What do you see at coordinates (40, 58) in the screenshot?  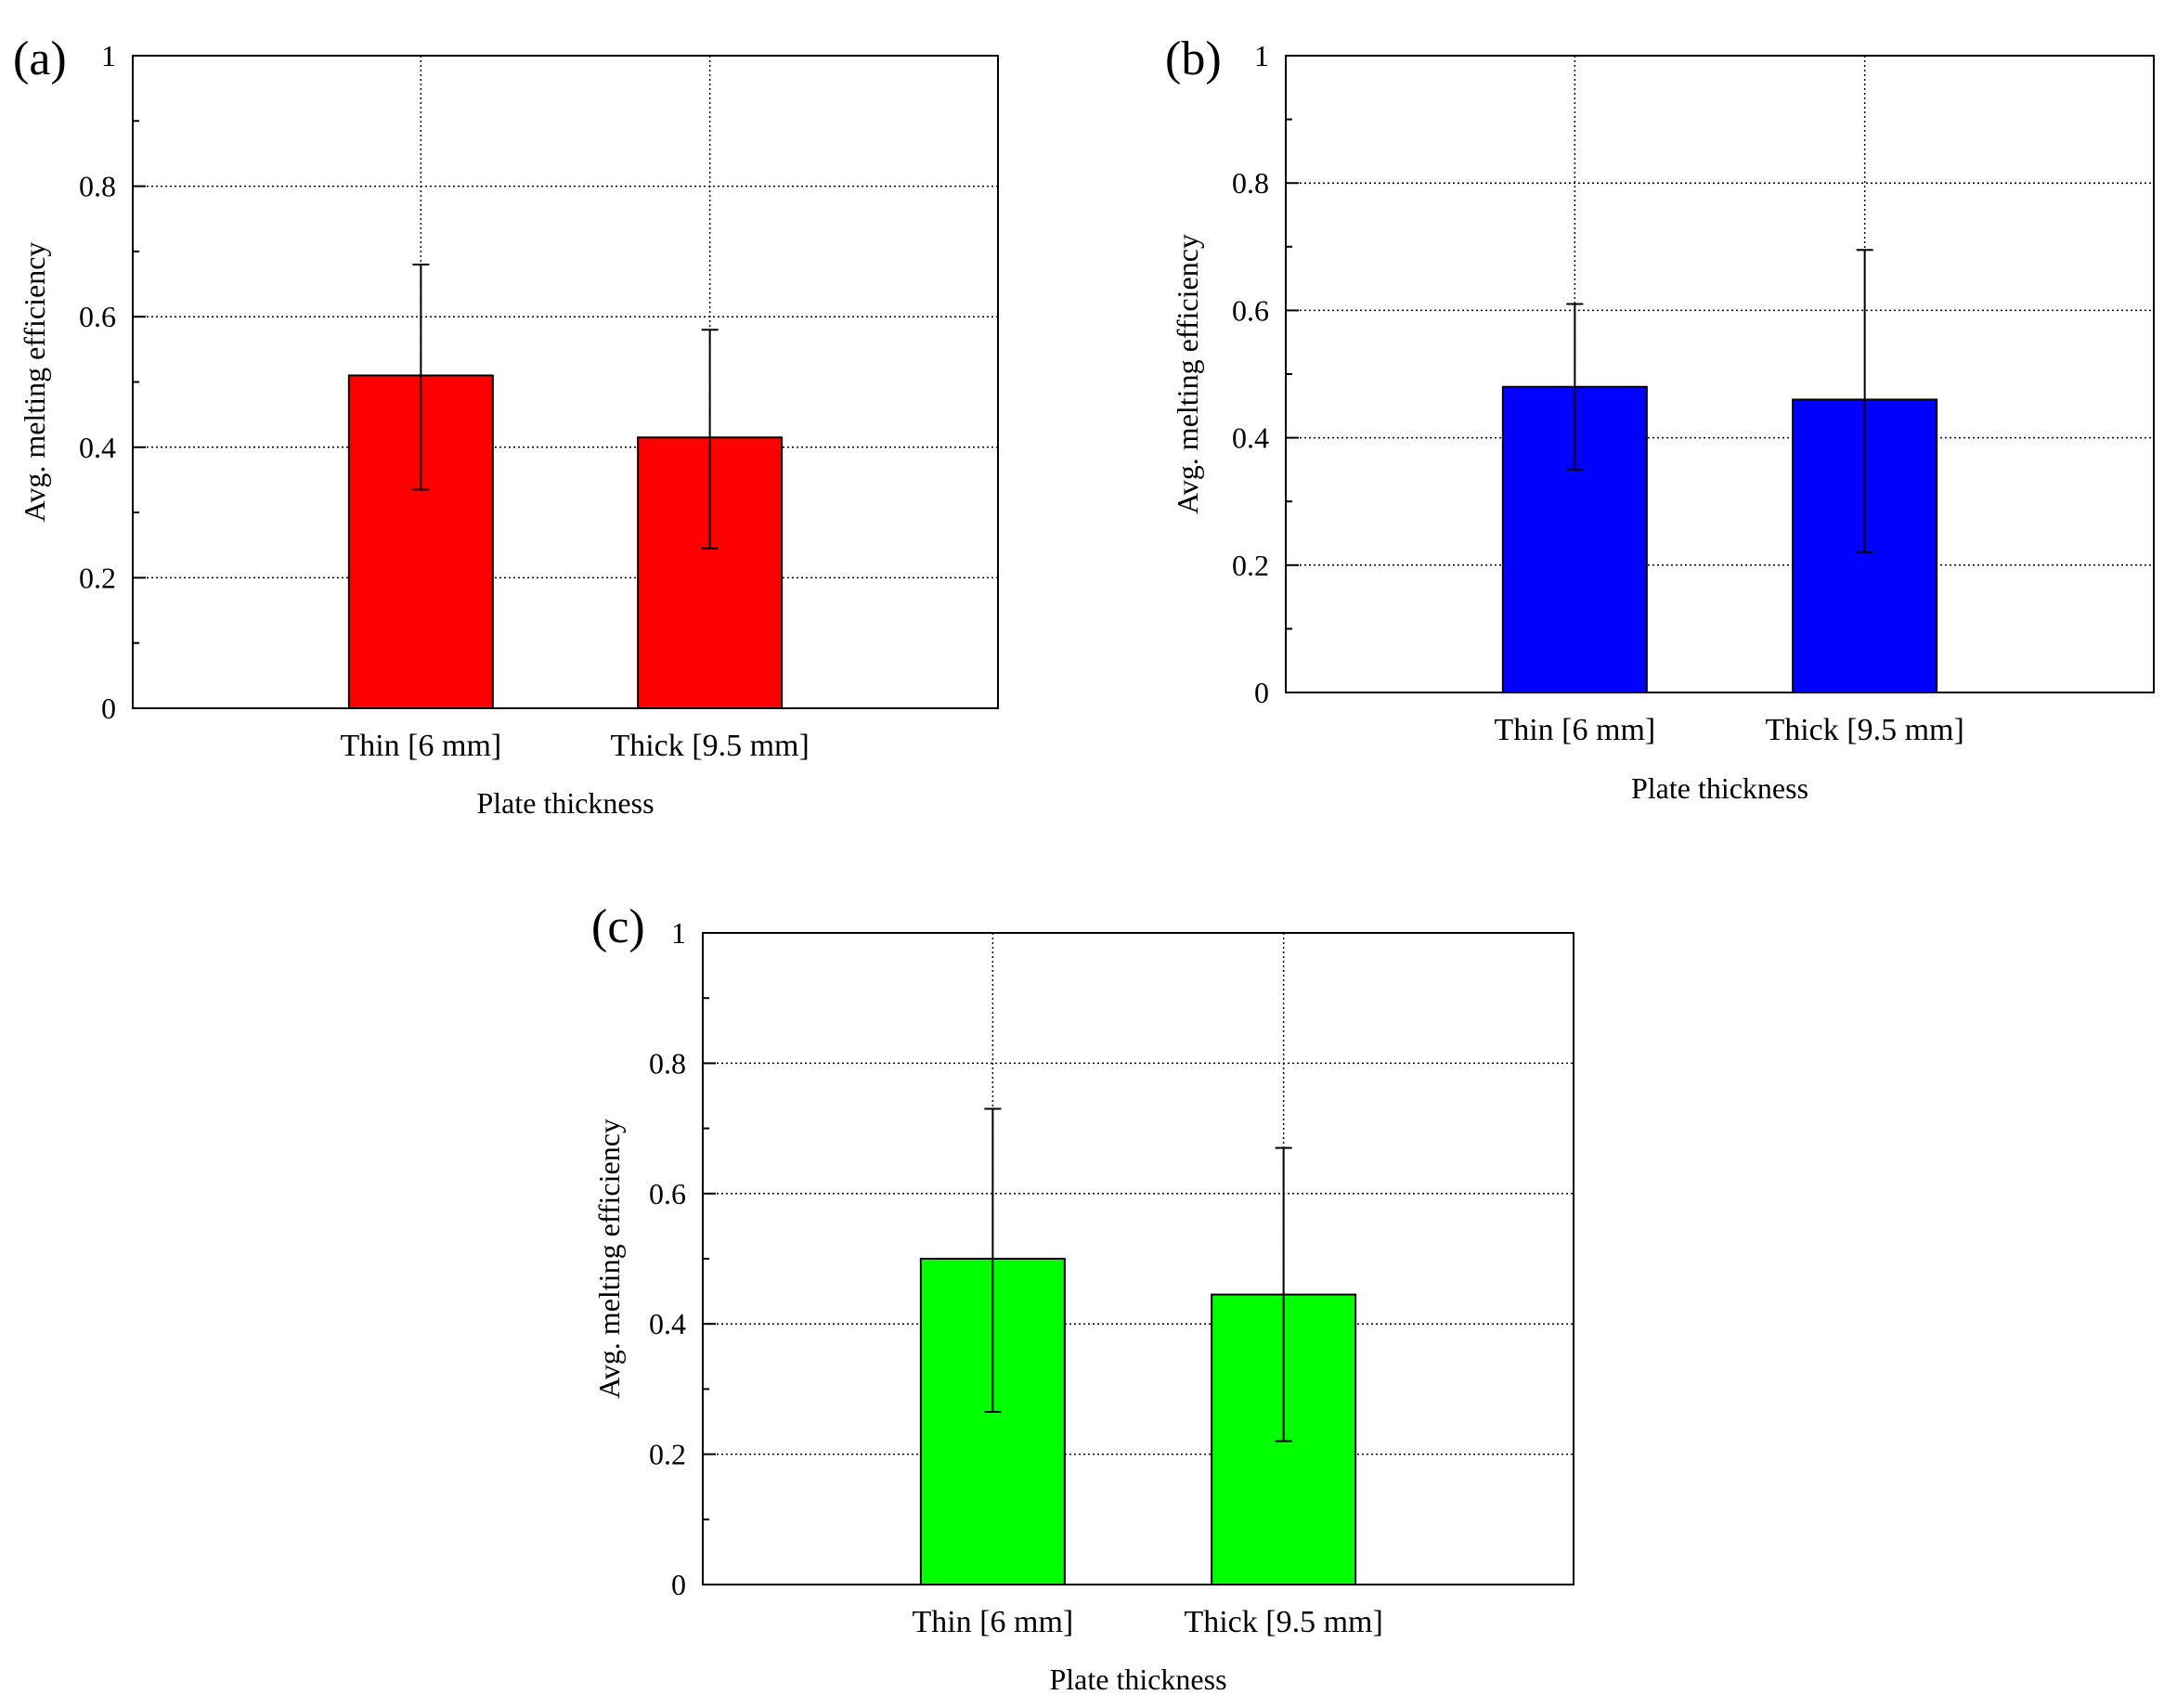 I see `panel-label: (a)` at bounding box center [40, 58].